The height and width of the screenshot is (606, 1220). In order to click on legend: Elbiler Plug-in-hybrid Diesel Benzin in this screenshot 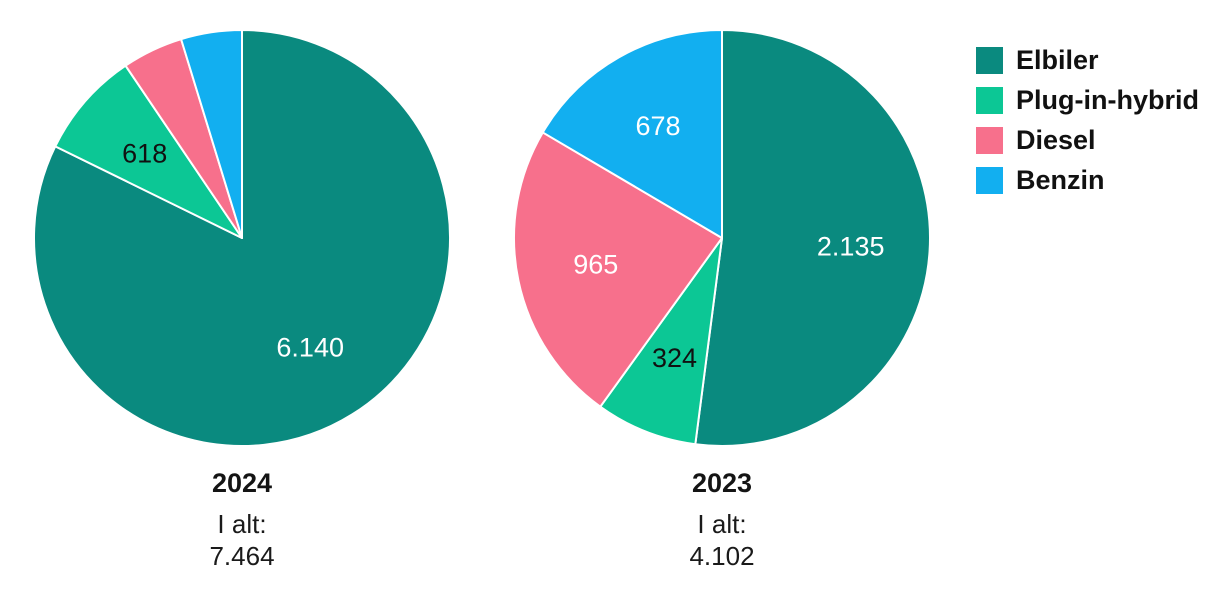, I will do `click(1087, 126)`.